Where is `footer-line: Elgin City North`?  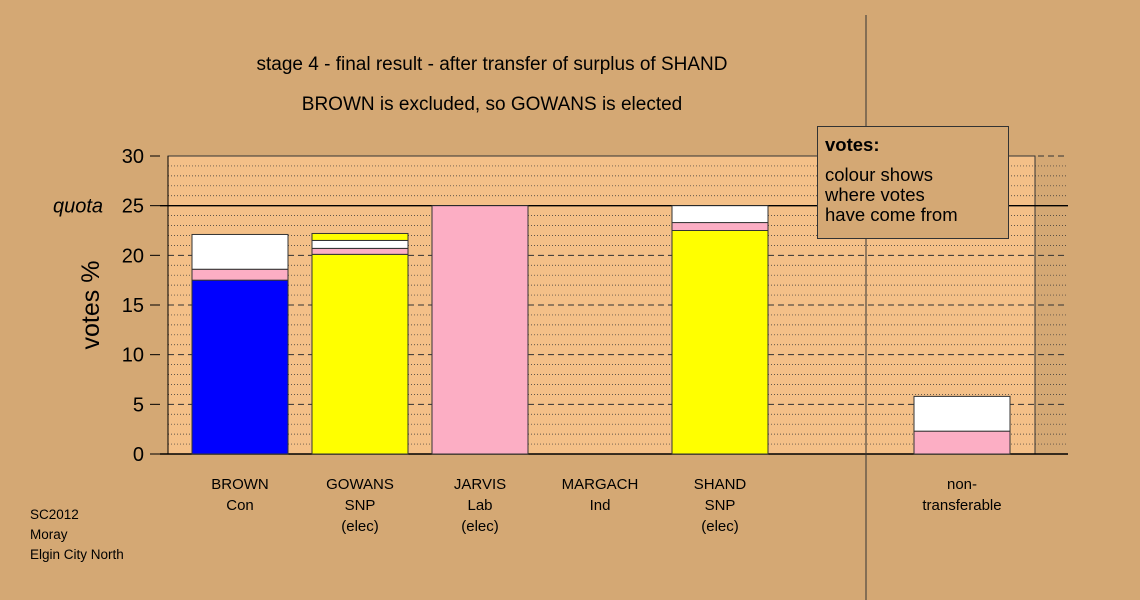 footer-line: Elgin City North is located at coordinates (77, 554).